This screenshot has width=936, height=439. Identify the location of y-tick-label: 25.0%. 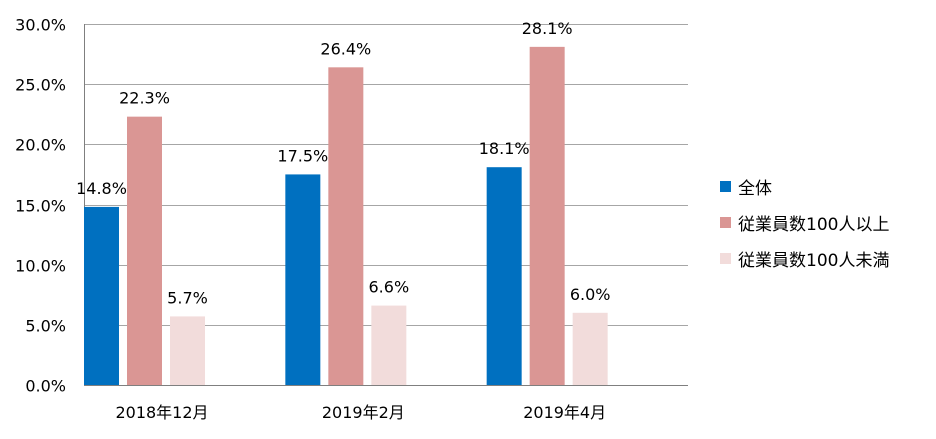
(40, 85).